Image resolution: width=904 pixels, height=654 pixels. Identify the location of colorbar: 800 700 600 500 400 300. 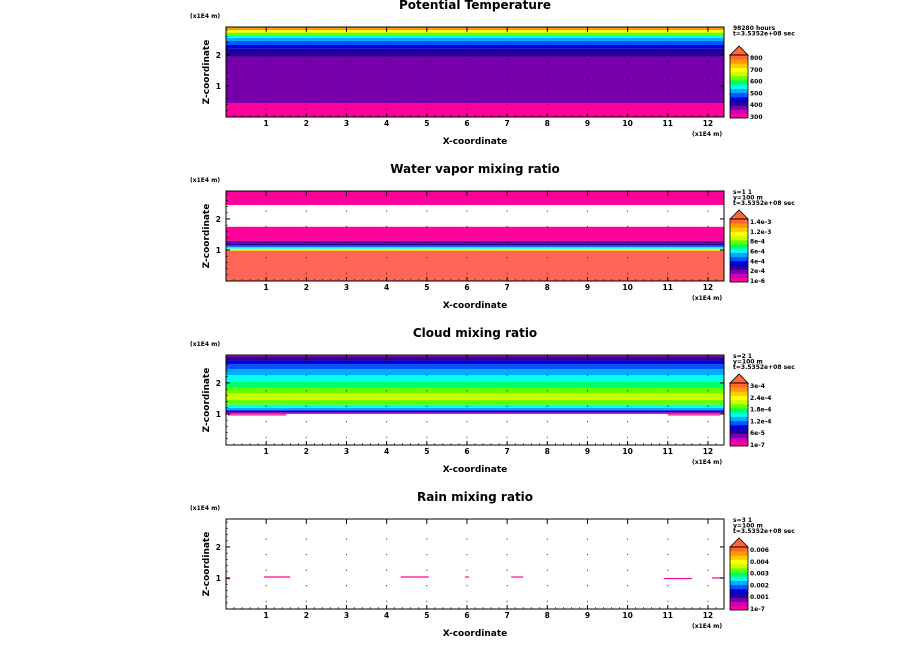
(746, 83).